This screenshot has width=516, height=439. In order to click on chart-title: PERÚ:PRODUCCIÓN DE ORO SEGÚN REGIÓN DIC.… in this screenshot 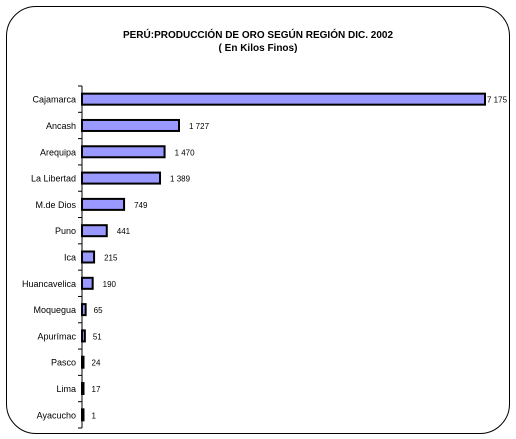, I will do `click(258, 35)`.